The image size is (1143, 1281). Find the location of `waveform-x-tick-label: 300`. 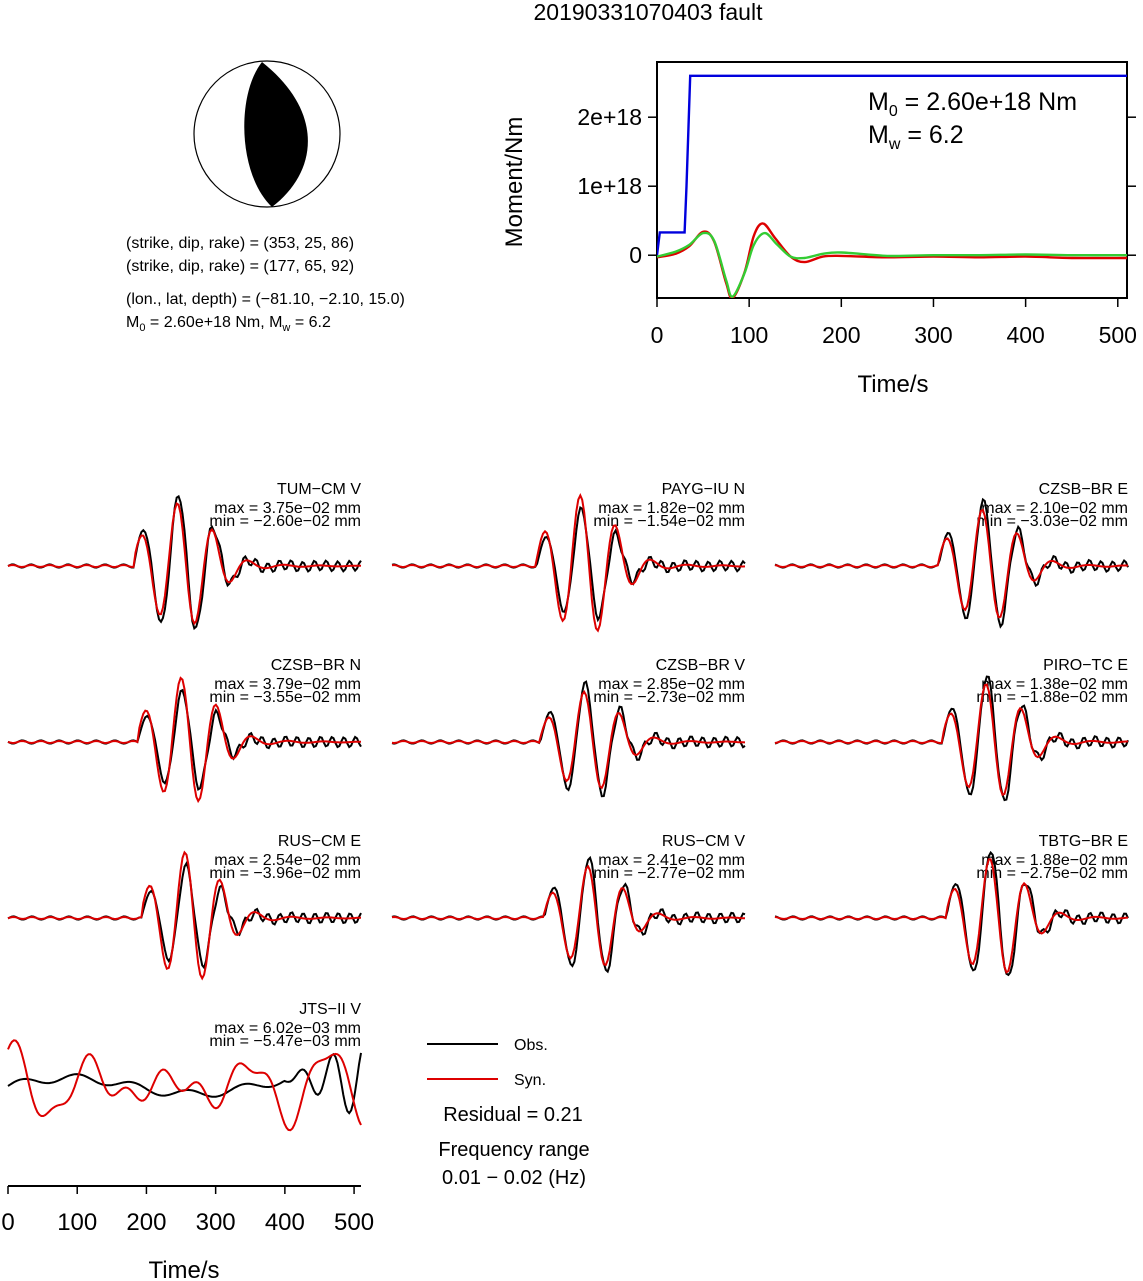

waveform-x-tick-label: 300 is located at coordinates (216, 1222).